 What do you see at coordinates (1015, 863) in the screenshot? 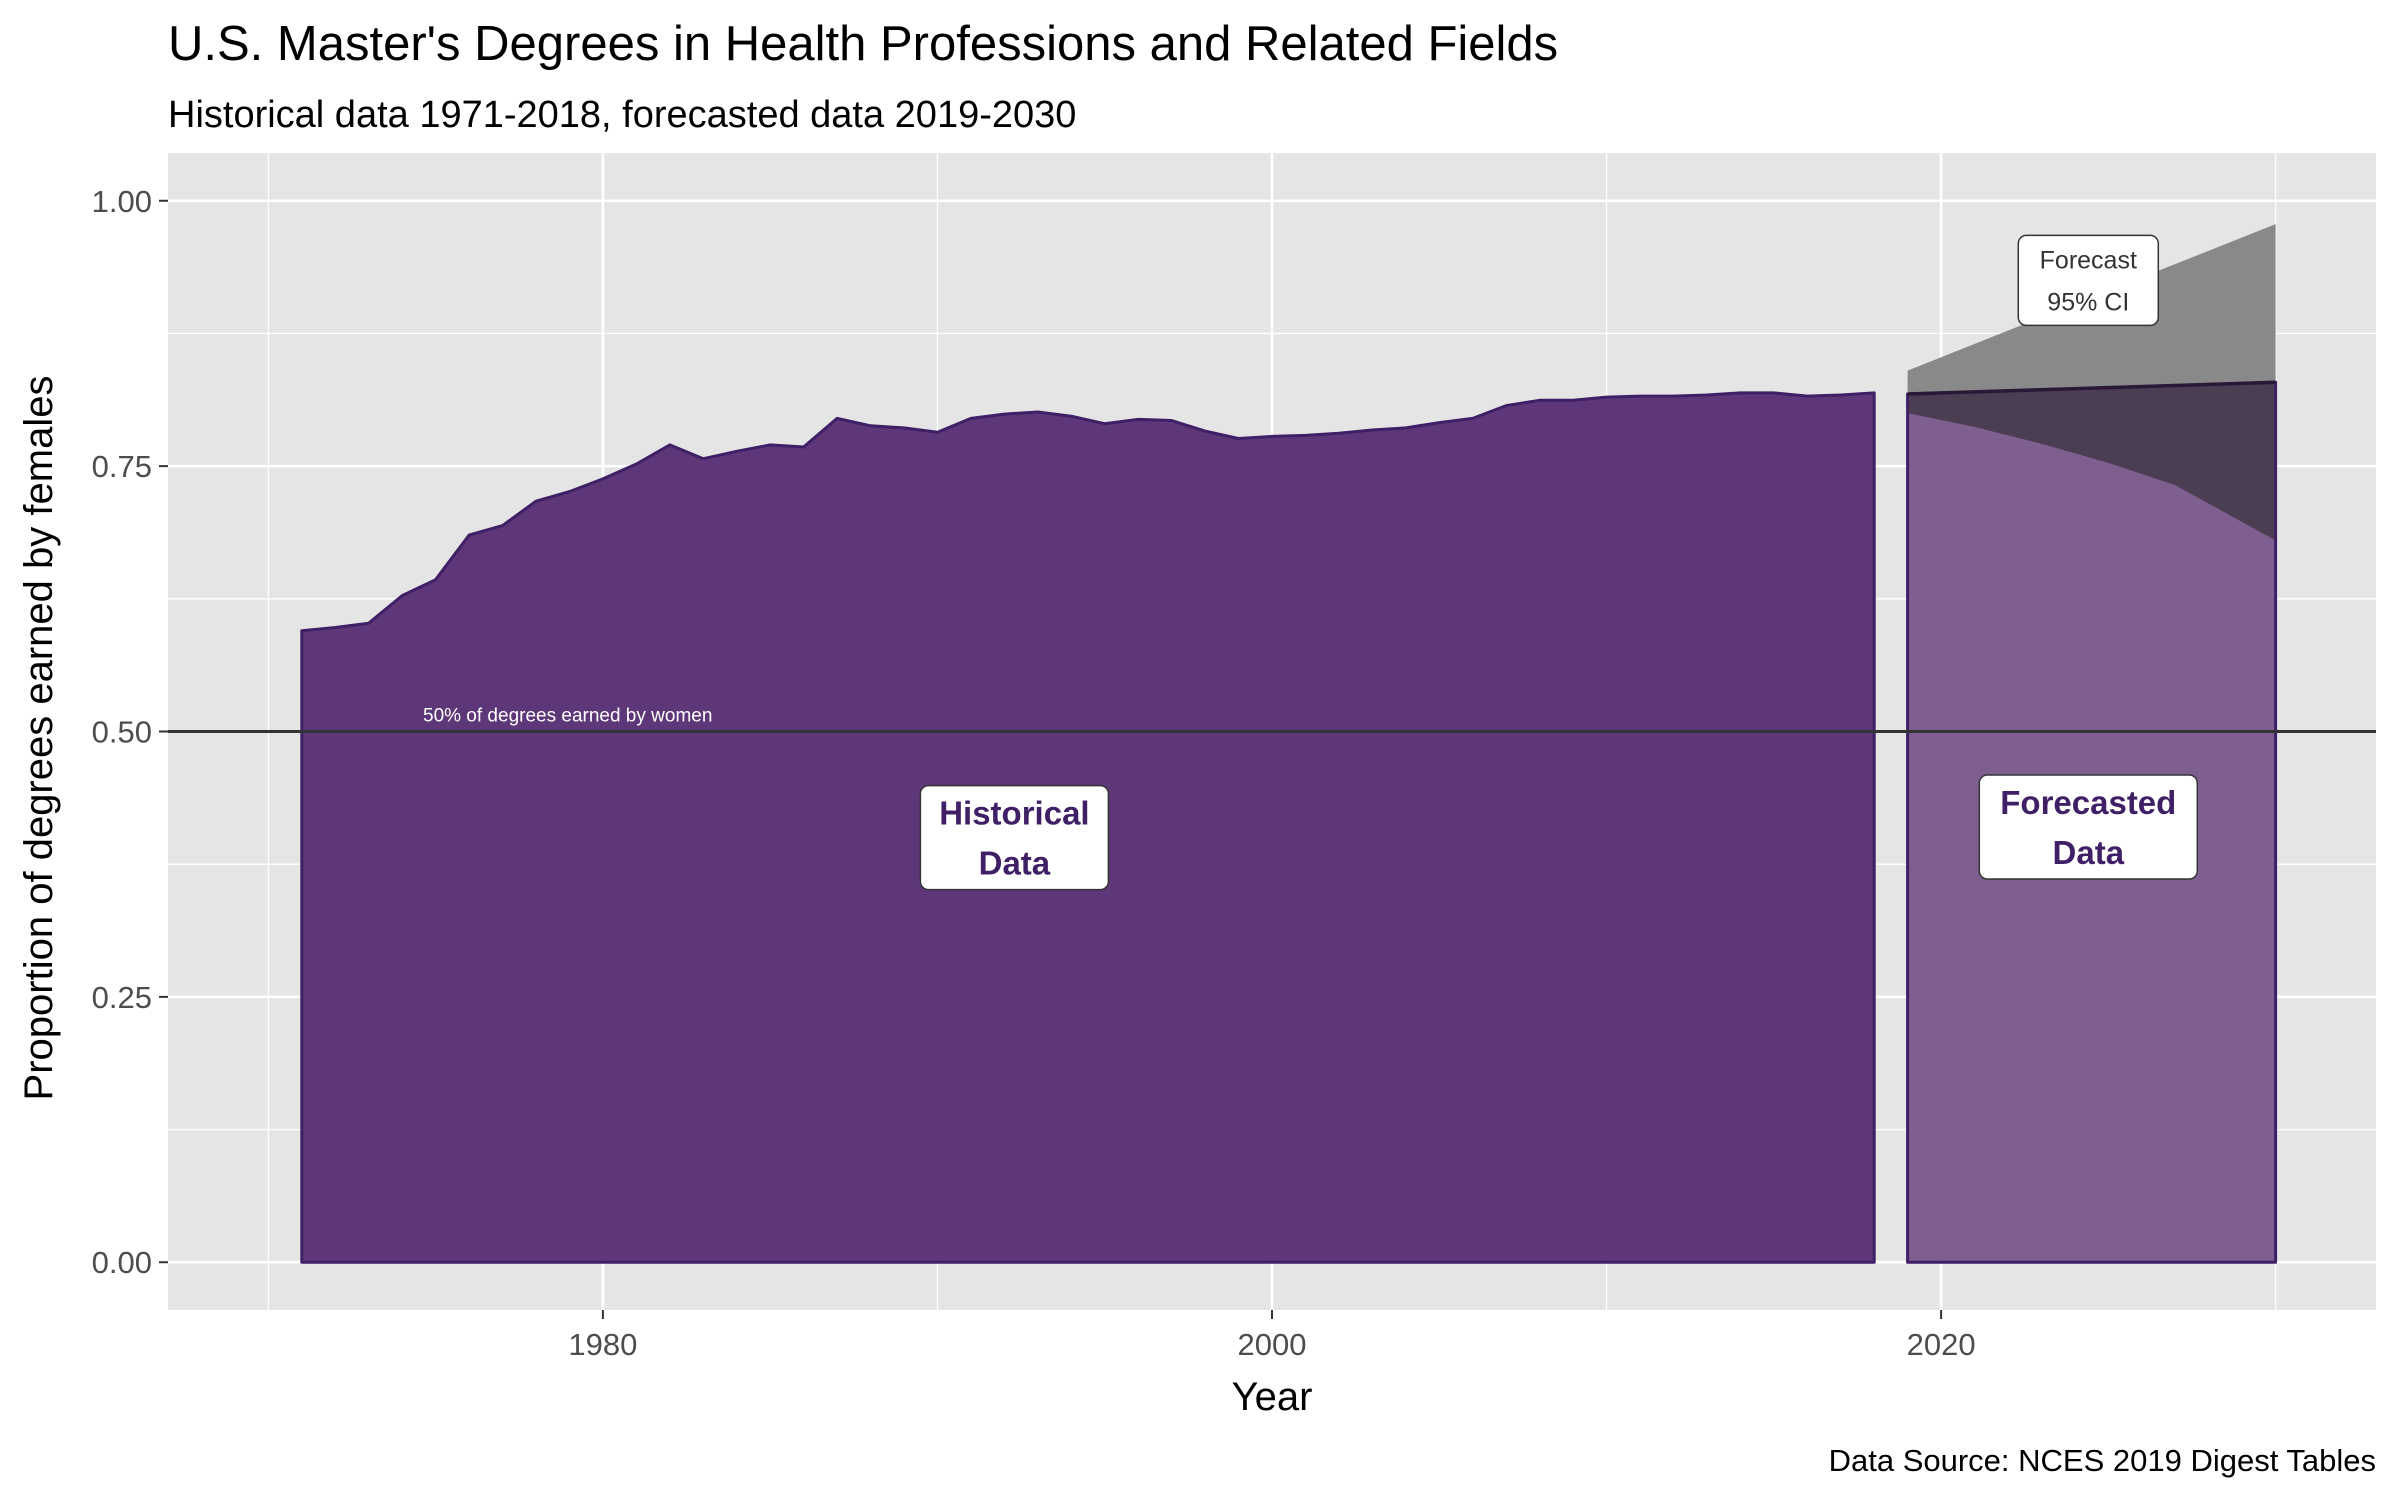
I see `historical-data-label: Data` at bounding box center [1015, 863].